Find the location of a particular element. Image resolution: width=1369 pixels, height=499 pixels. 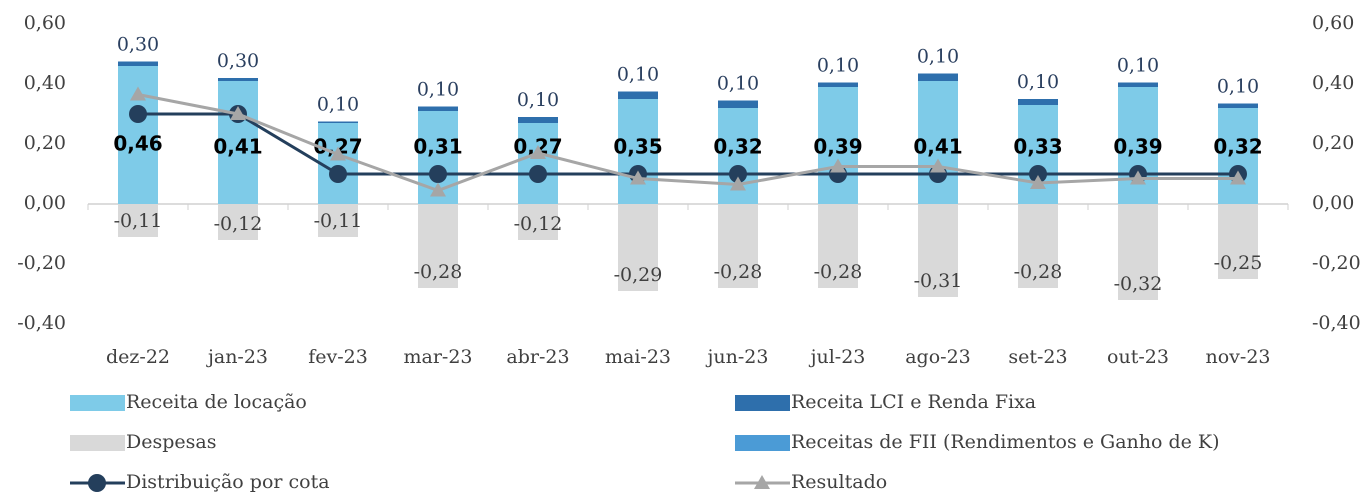

y-tick-label: -0,40 is located at coordinates (41, 323).